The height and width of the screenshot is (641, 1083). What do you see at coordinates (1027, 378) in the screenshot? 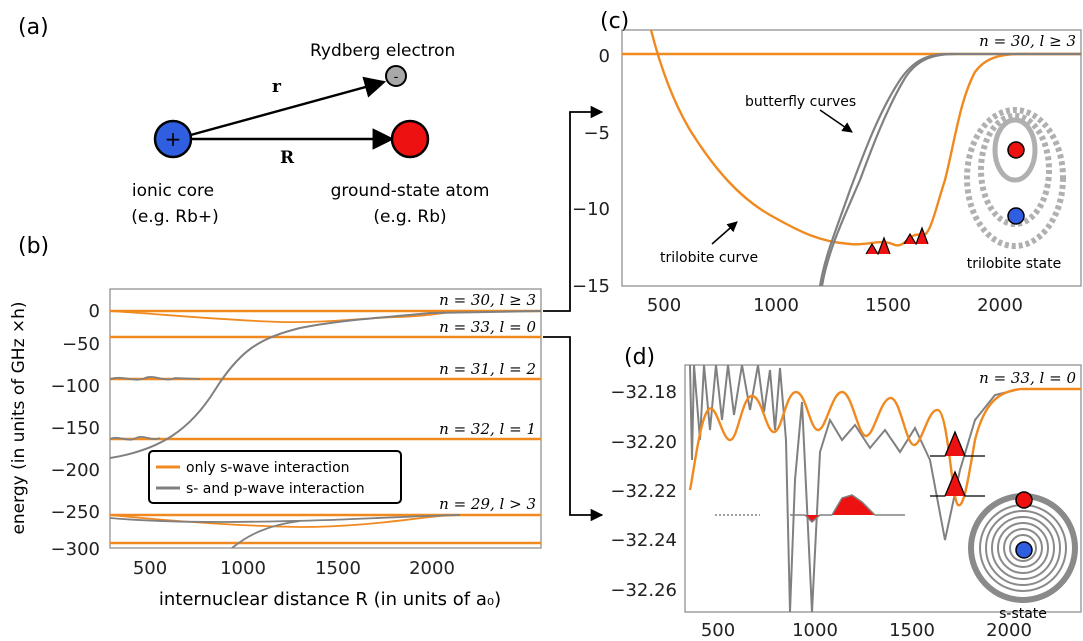
I see `d-level-label: n = 33, l = 0` at bounding box center [1027, 378].